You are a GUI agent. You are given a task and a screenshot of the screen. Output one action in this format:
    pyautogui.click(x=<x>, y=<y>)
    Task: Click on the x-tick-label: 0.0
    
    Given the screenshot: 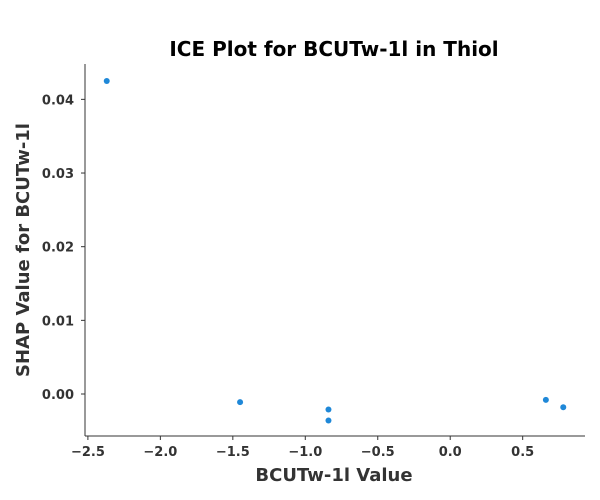 What is the action you would take?
    pyautogui.click(x=450, y=452)
    